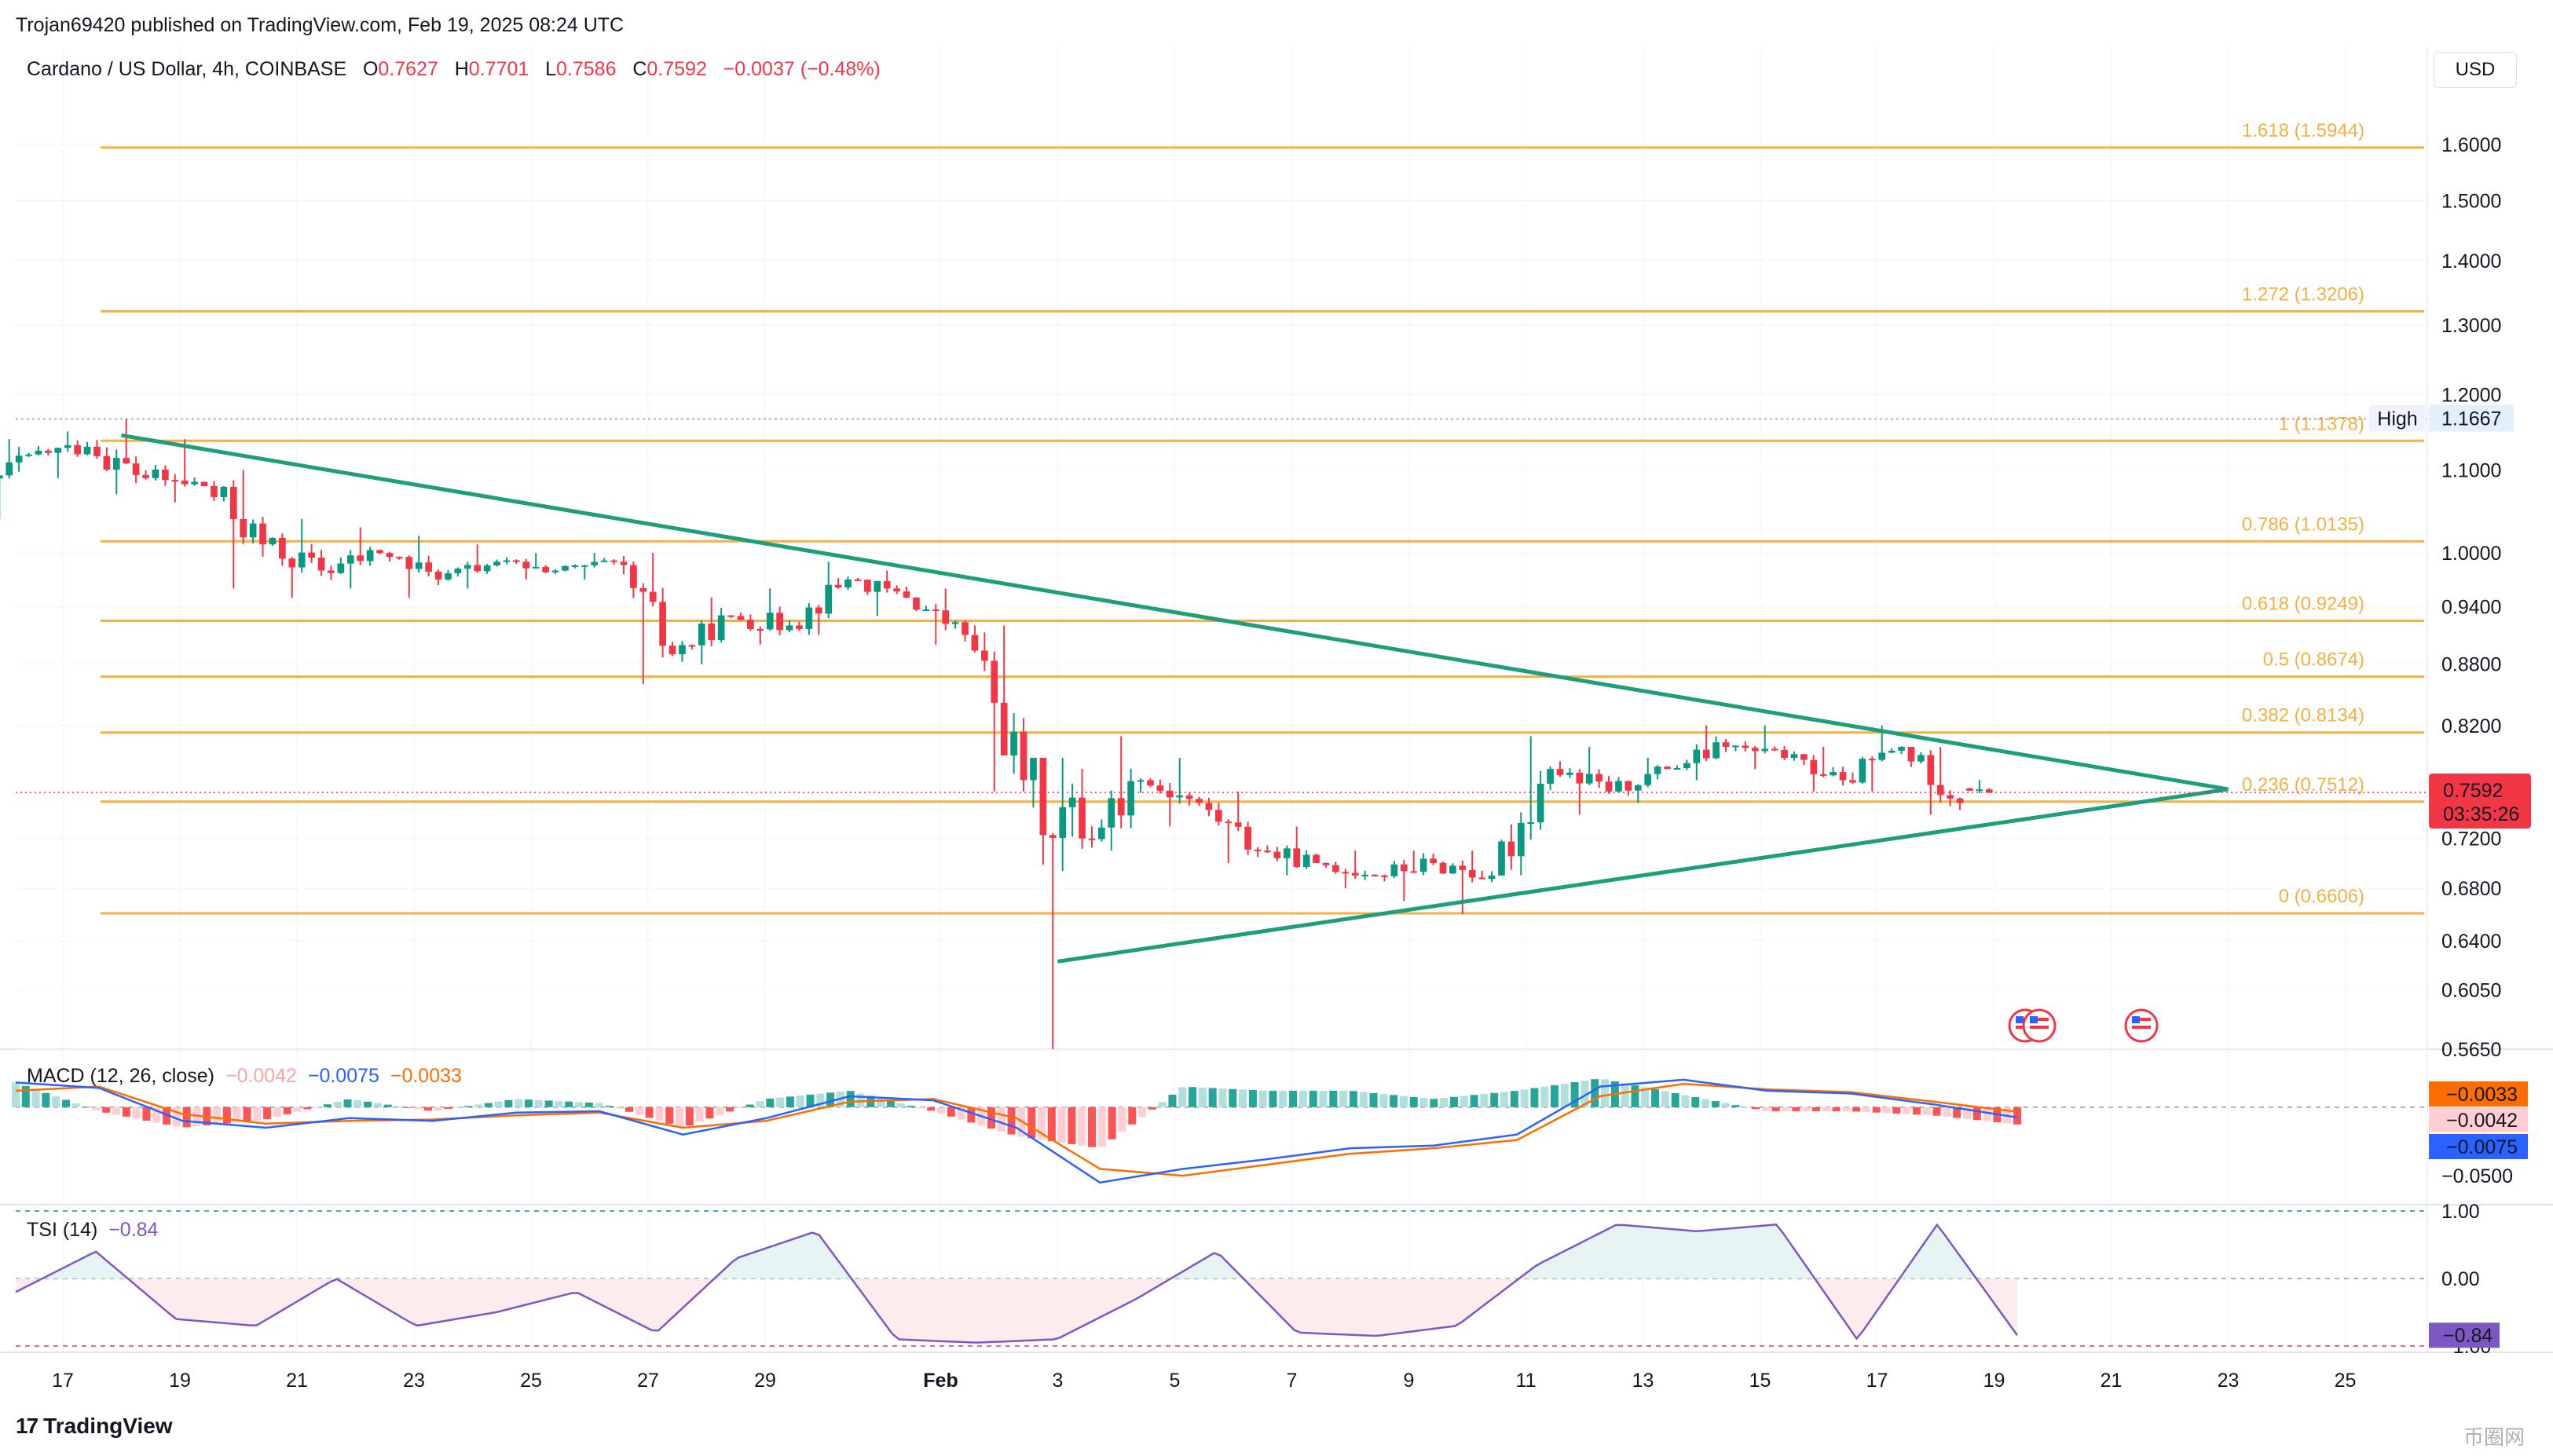  Describe the element at coordinates (343, 1076) in the screenshot. I see `macd-line-value: −0.0075` at that location.